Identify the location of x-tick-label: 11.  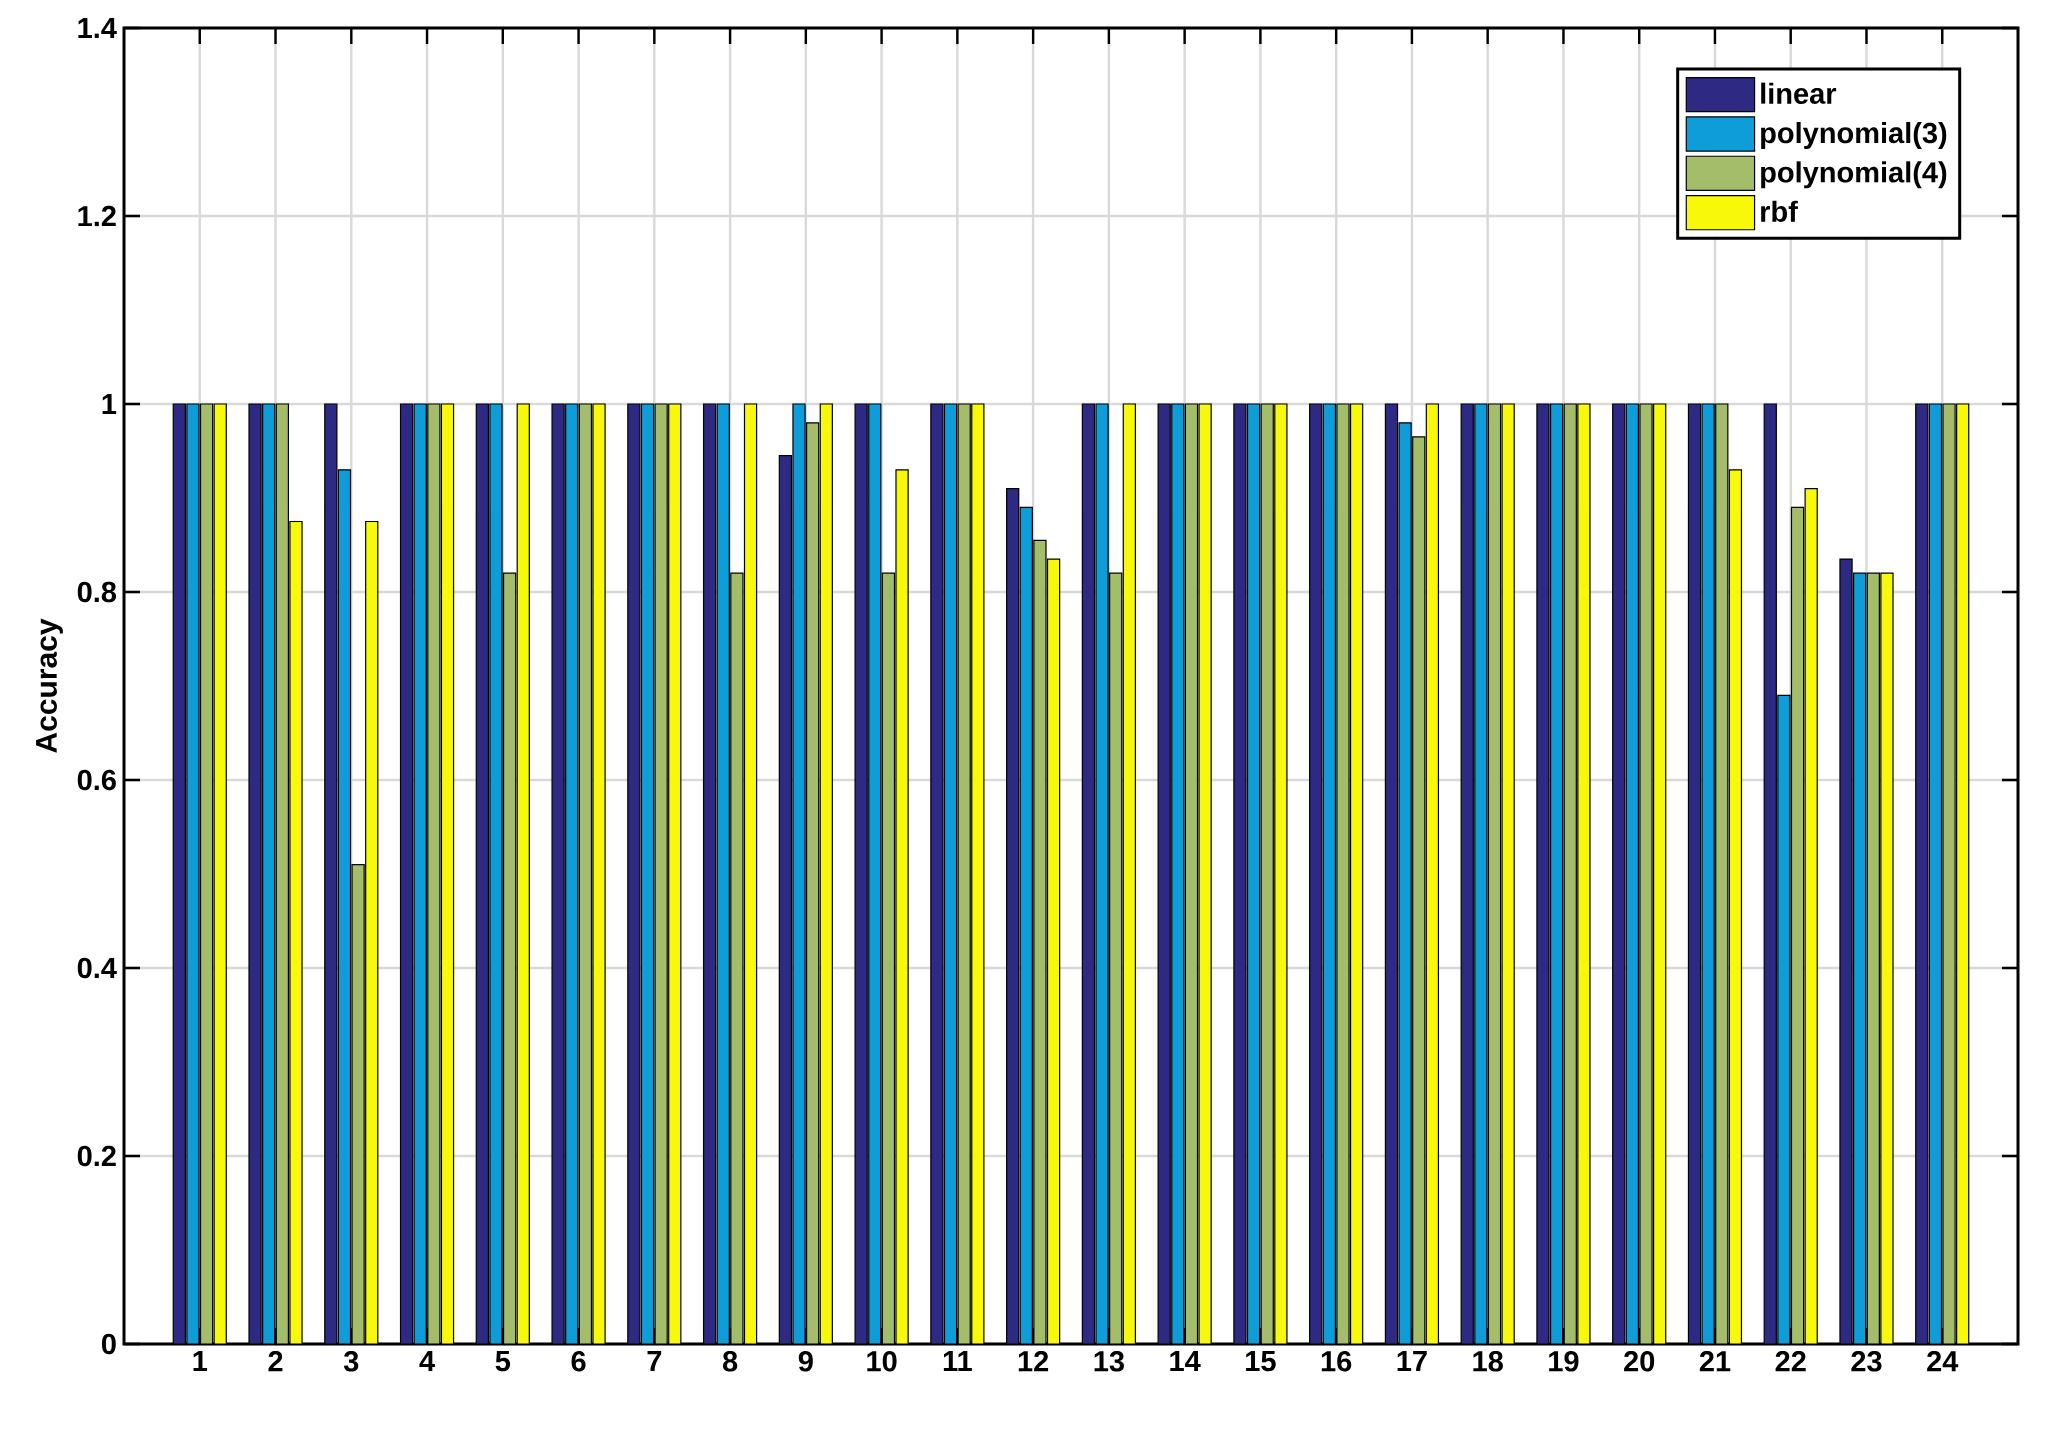
(957, 1361).